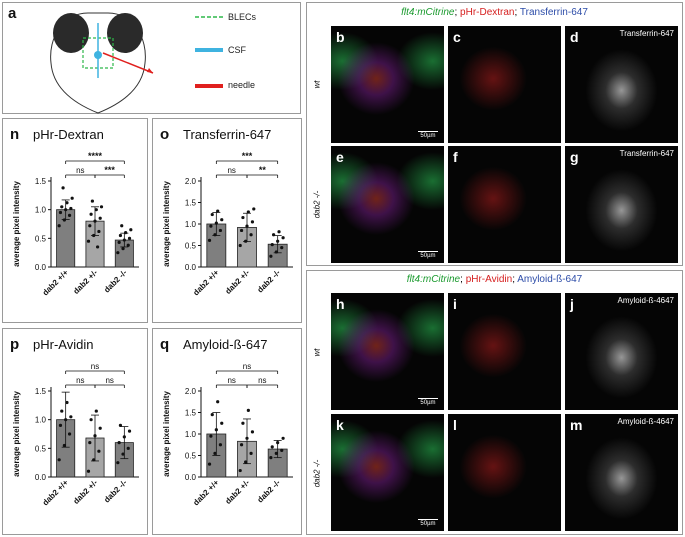  What do you see at coordinates (95, 156) in the screenshot?
I see `sig-label: ****` at bounding box center [95, 156].